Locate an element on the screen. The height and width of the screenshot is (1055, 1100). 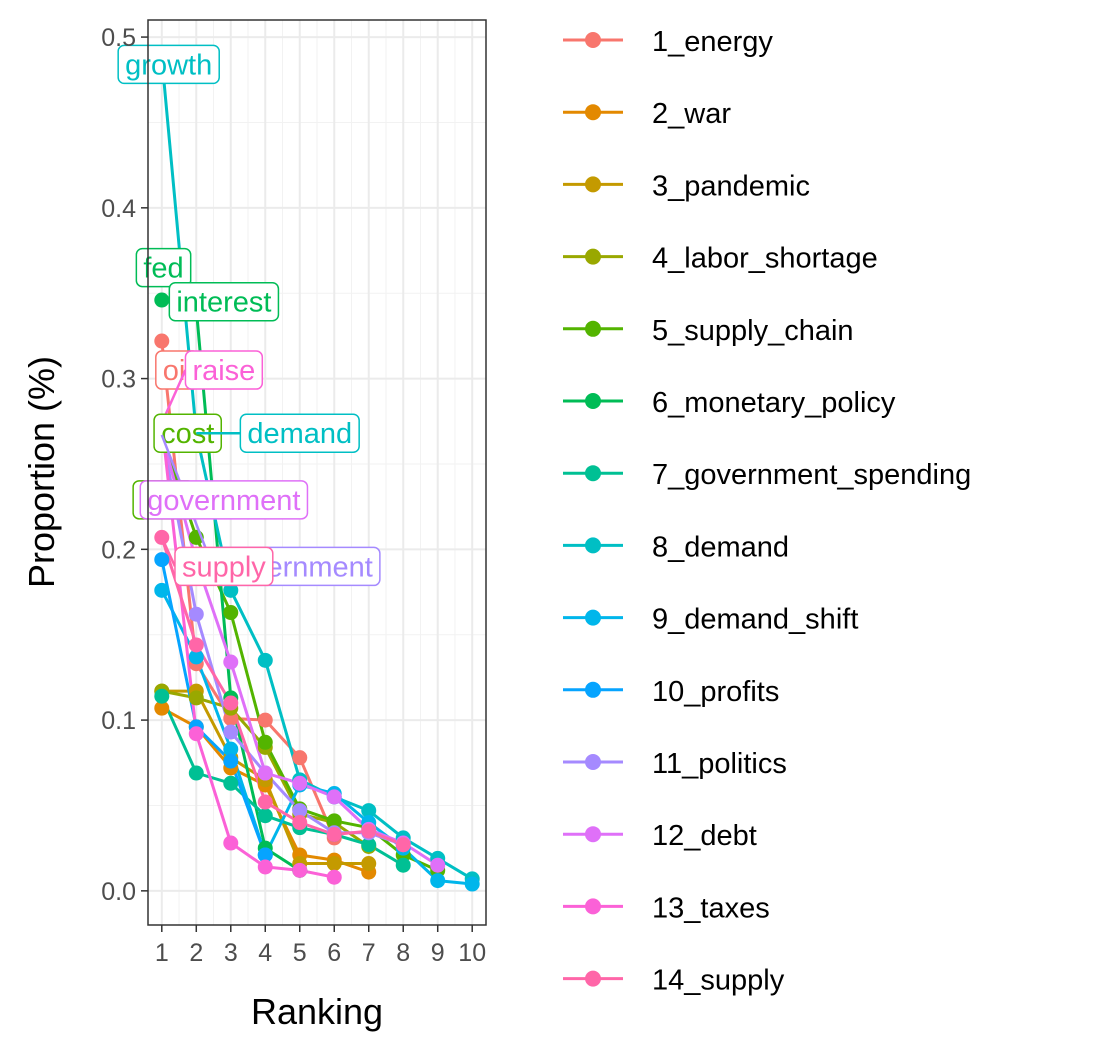
legend-label: 12_debt is located at coordinates (704, 836).